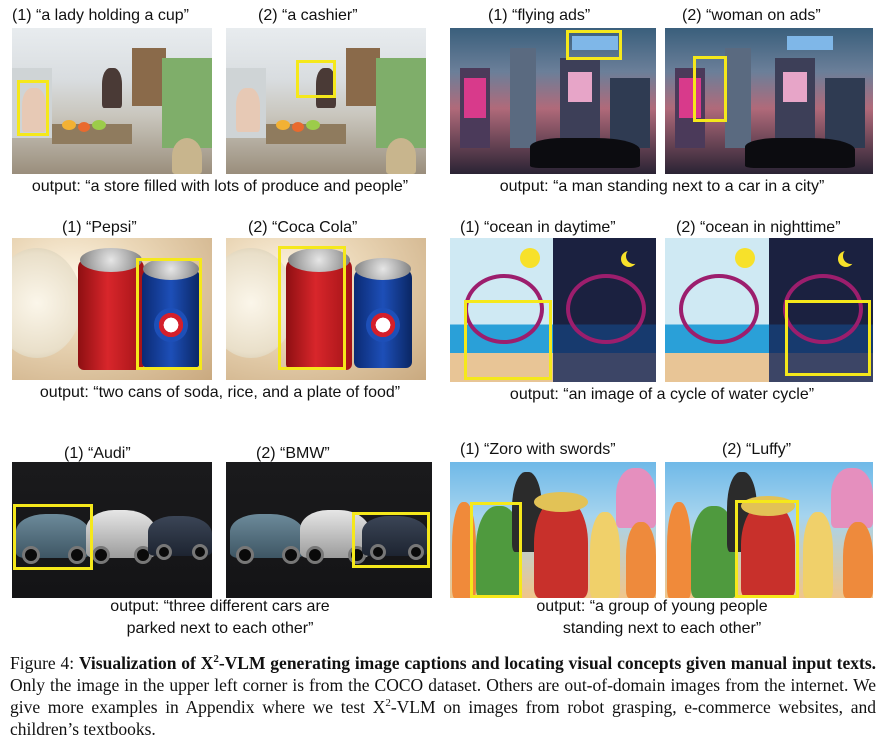 The image size is (886, 754). I want to click on anime-output-line2: standing next to each other”, so click(662, 628).